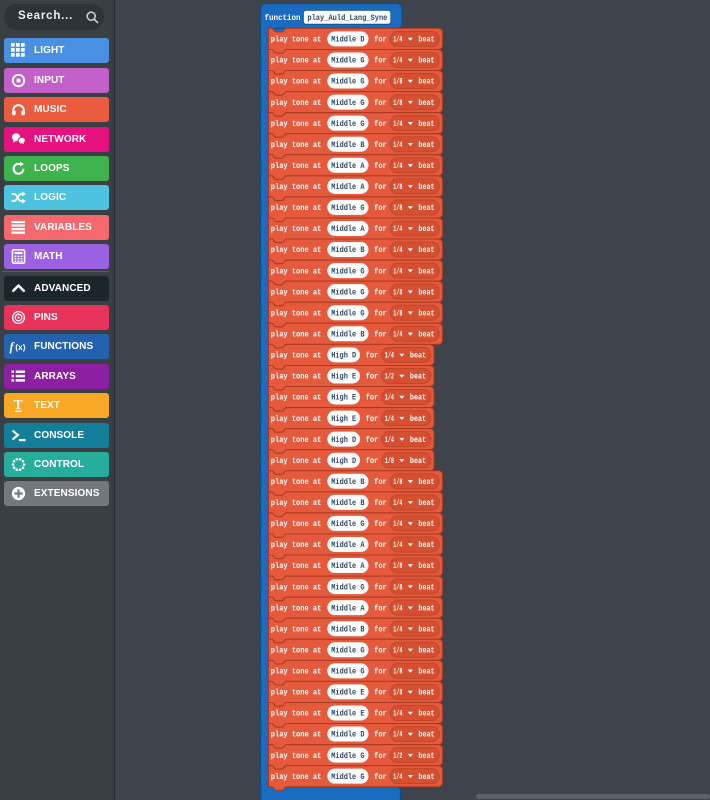 The height and width of the screenshot is (800, 710). What do you see at coordinates (348, 694) in the screenshot?
I see `svg-text: Middle E` at bounding box center [348, 694].